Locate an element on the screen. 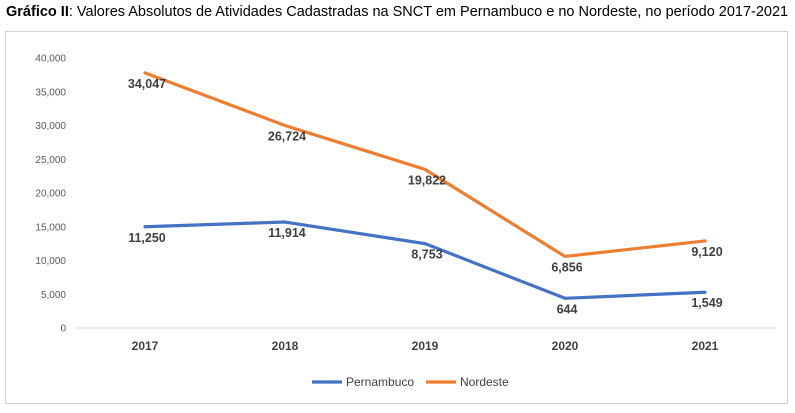 The width and height of the screenshot is (795, 413). y-tick-label: 20,000 is located at coordinates (50, 194).